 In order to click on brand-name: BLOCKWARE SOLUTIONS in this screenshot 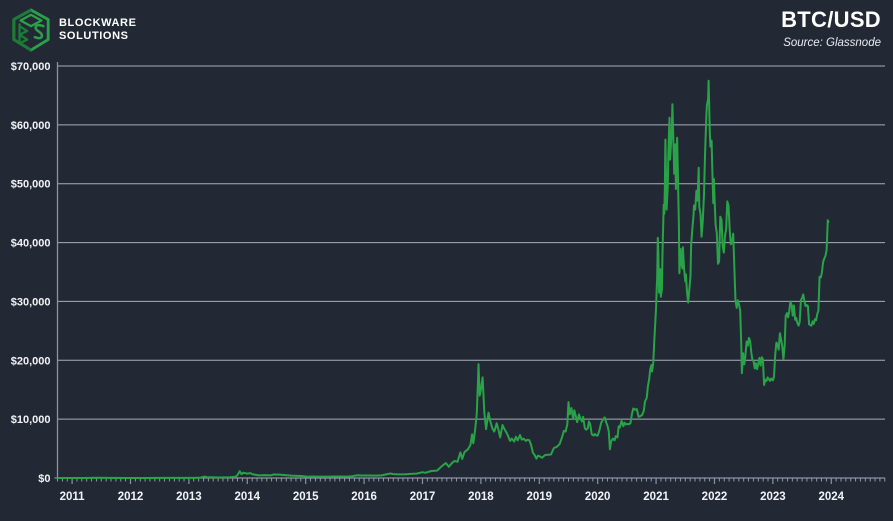, I will do `click(98, 30)`.